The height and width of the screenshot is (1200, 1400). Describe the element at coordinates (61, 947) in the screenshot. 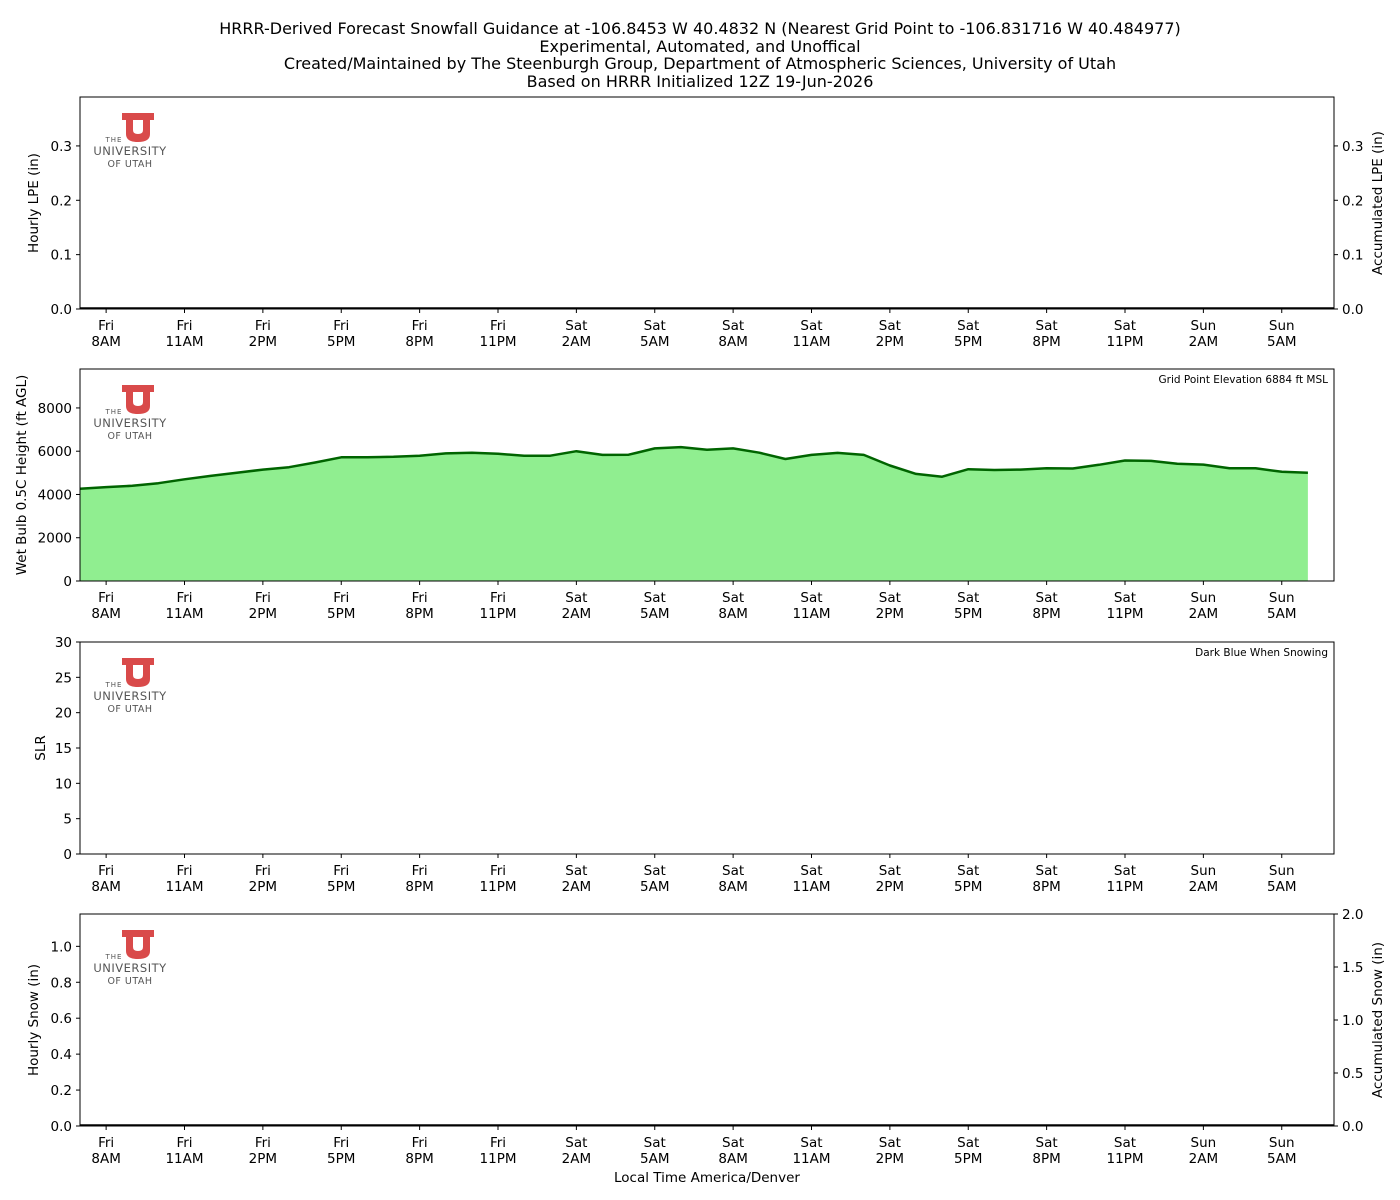

I see `y-tick-label: 1.0` at that location.